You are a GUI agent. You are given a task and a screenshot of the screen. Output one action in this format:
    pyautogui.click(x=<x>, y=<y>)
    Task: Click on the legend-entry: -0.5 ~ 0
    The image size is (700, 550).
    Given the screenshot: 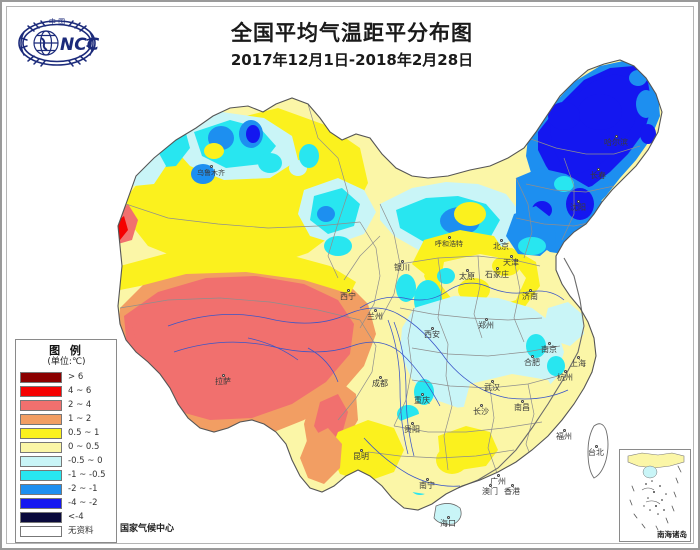 What is the action you would take?
    pyautogui.click(x=66, y=461)
    